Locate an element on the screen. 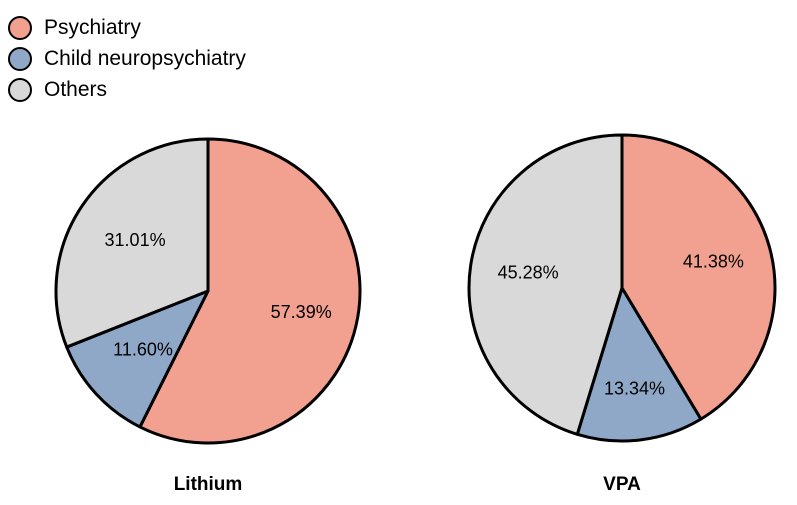  legend-label-psychiatry: Psychiatry is located at coordinates (92, 27).